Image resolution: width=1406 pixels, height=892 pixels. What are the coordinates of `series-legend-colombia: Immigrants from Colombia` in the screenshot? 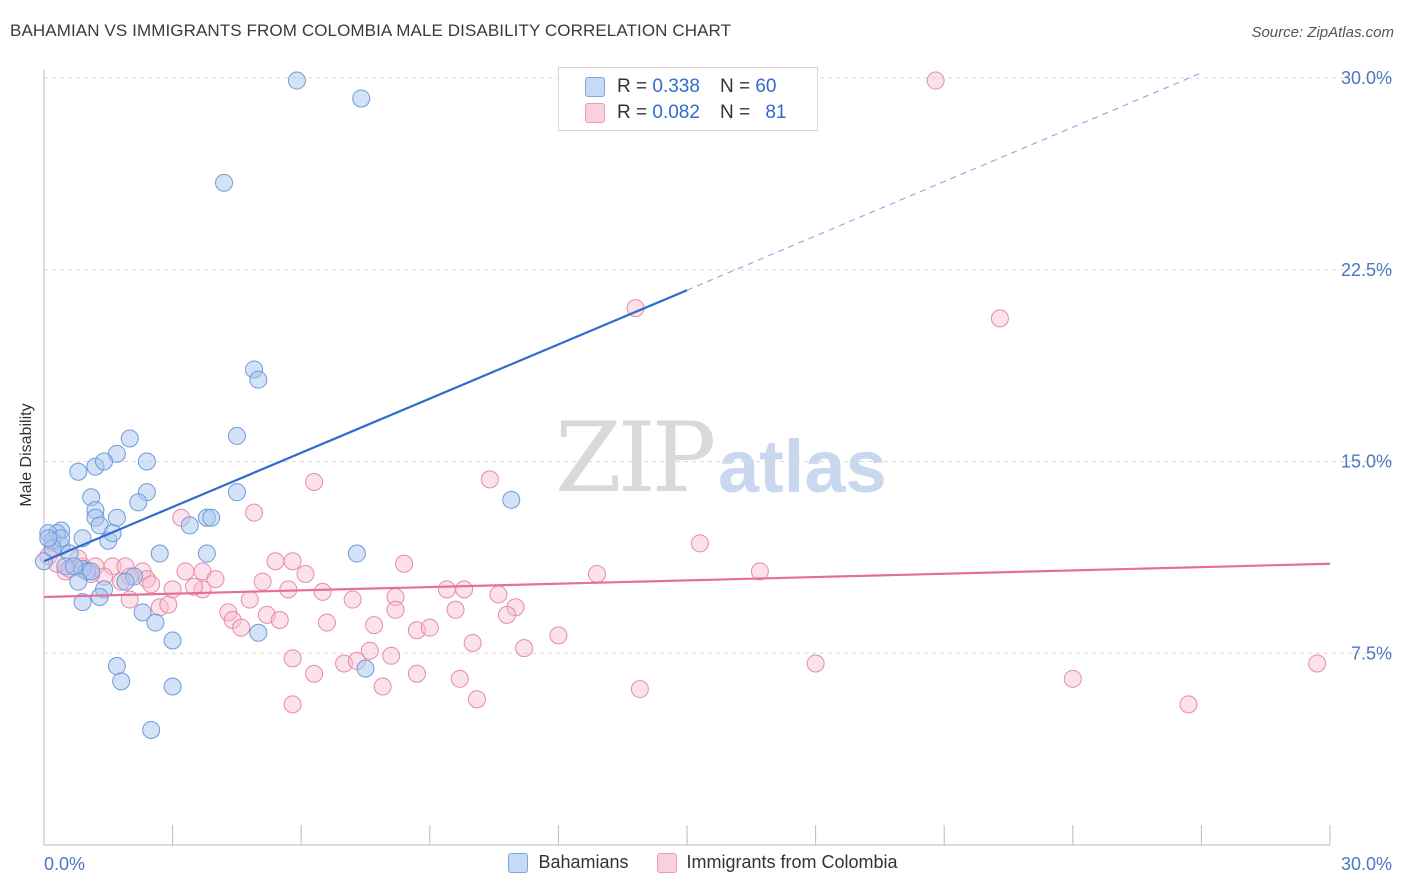 It's located at (777, 862).